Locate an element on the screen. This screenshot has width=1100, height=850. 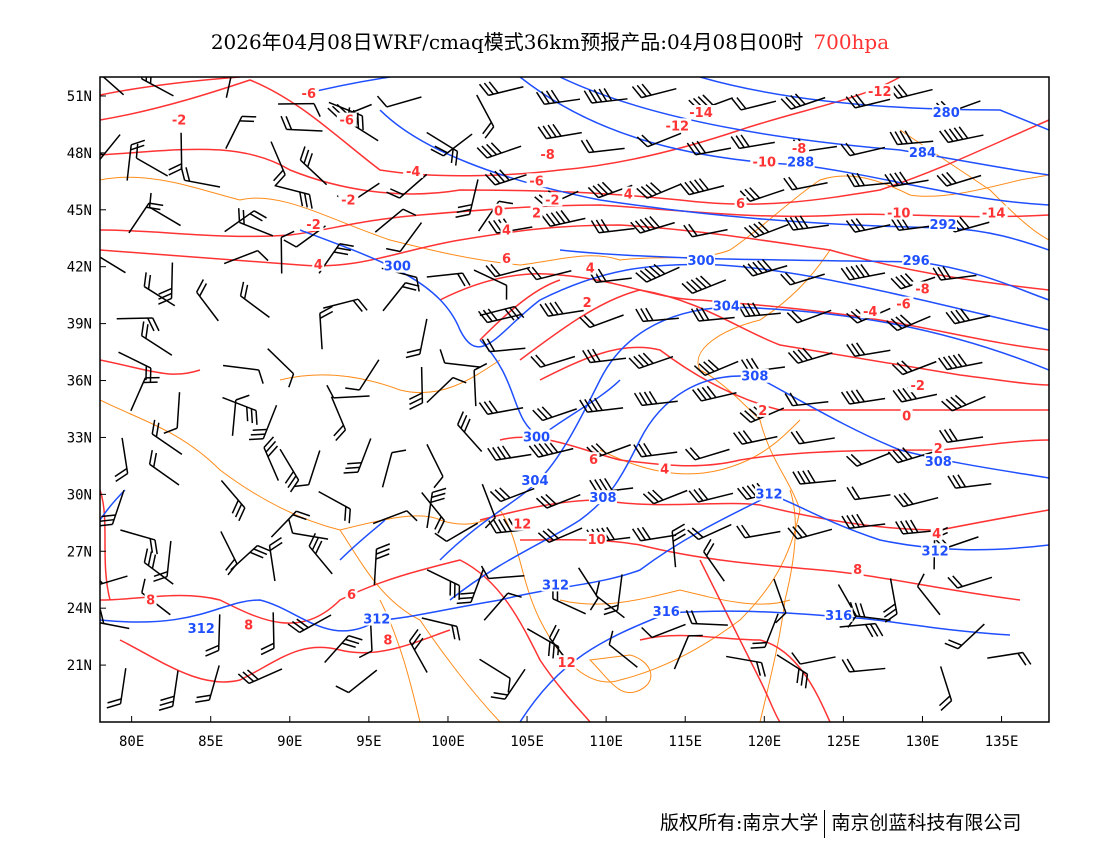
lon-tick-label: 130E is located at coordinates (923, 742).